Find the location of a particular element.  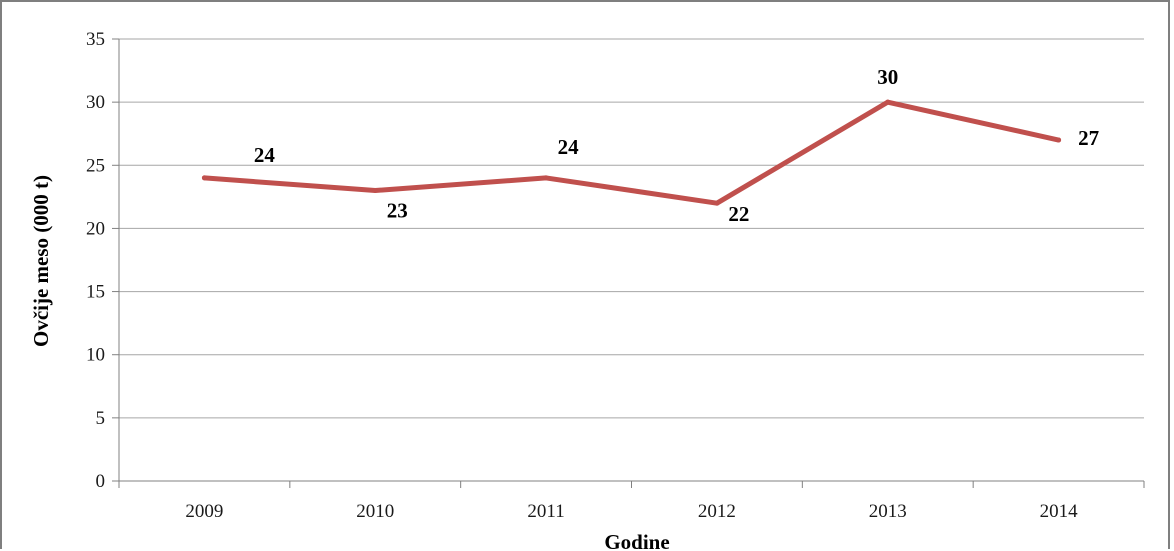

x-tick-label: 2010 is located at coordinates (375, 511).